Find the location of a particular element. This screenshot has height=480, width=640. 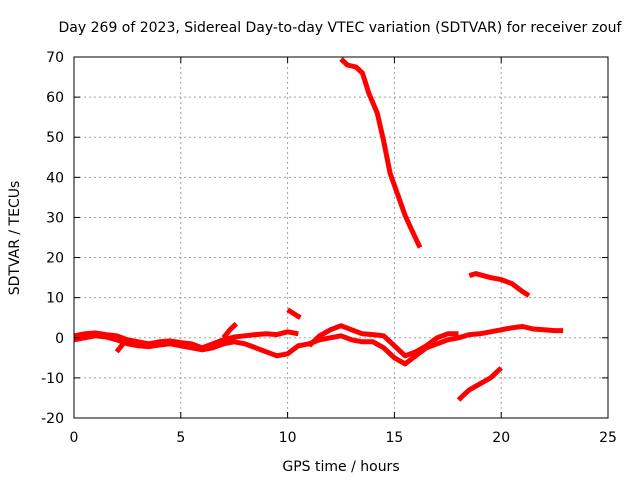

x-tick-label: 20 is located at coordinates (501, 438).